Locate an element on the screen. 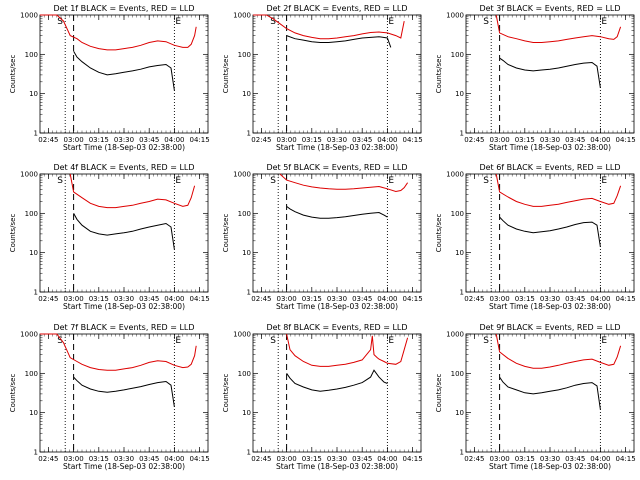 The height and width of the screenshot is (480, 640). chart-title: Det 6f BLACK = Events, RED = LLD is located at coordinates (549, 167).